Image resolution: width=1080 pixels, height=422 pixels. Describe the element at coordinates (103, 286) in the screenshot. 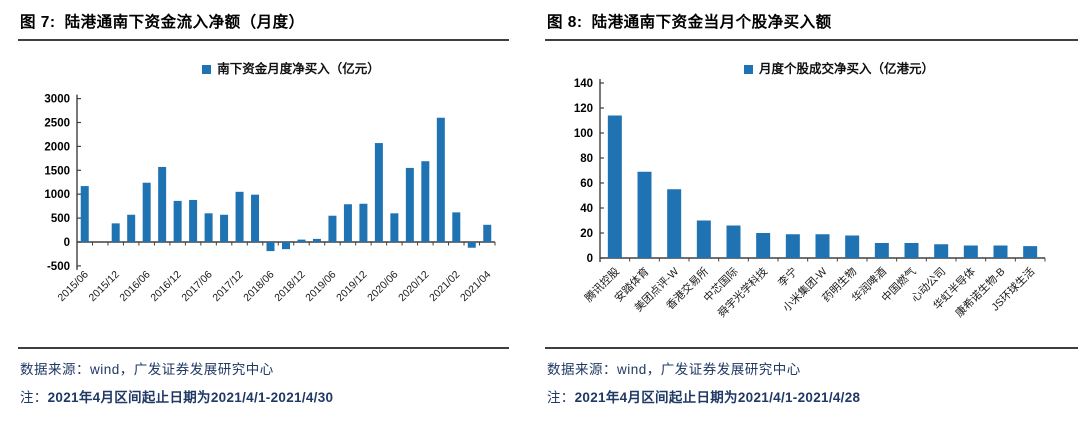

I see `svg-text: 2015/12` at that location.